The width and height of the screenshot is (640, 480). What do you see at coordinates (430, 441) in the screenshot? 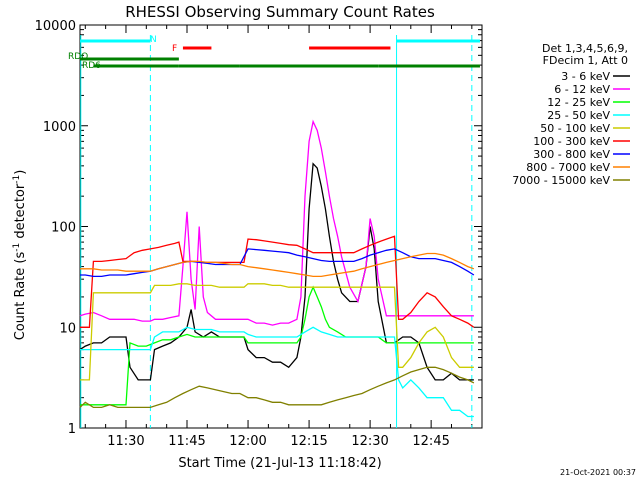
I see `x-tick-label: 12:45` at bounding box center [430, 441].